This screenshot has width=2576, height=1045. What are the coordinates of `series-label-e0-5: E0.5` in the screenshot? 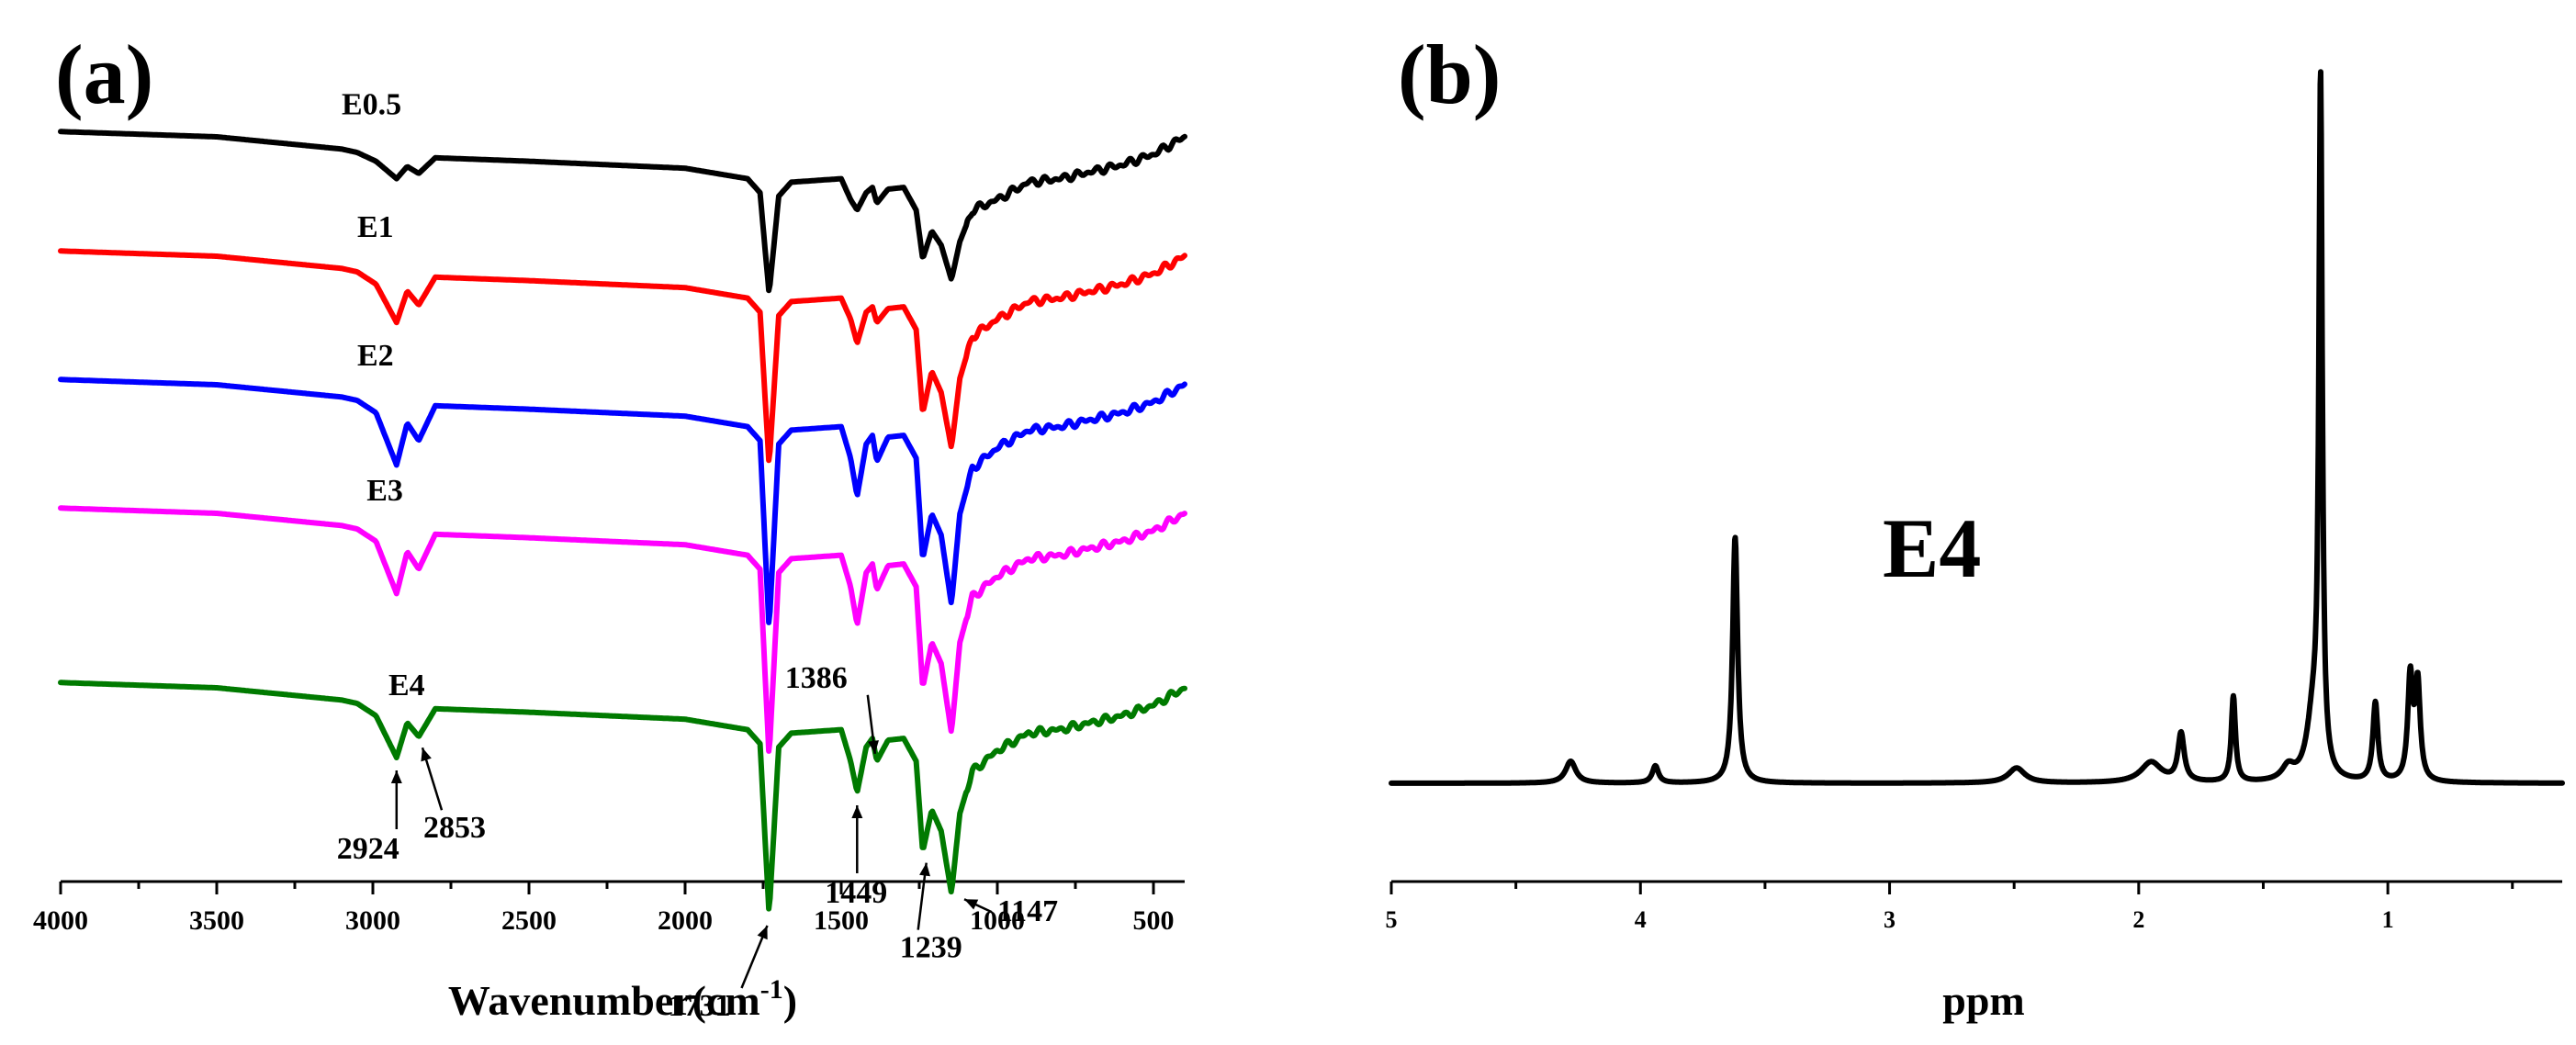 It's located at (371, 104).